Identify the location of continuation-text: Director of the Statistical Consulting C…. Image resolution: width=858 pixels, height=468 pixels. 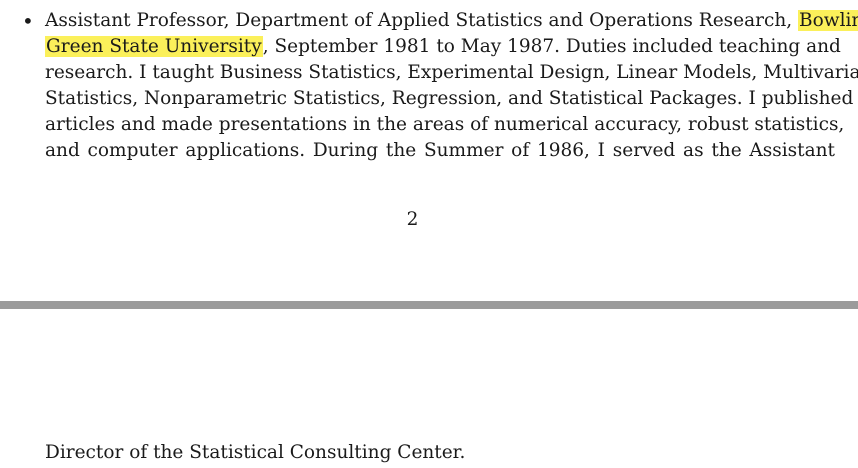
(255, 452).